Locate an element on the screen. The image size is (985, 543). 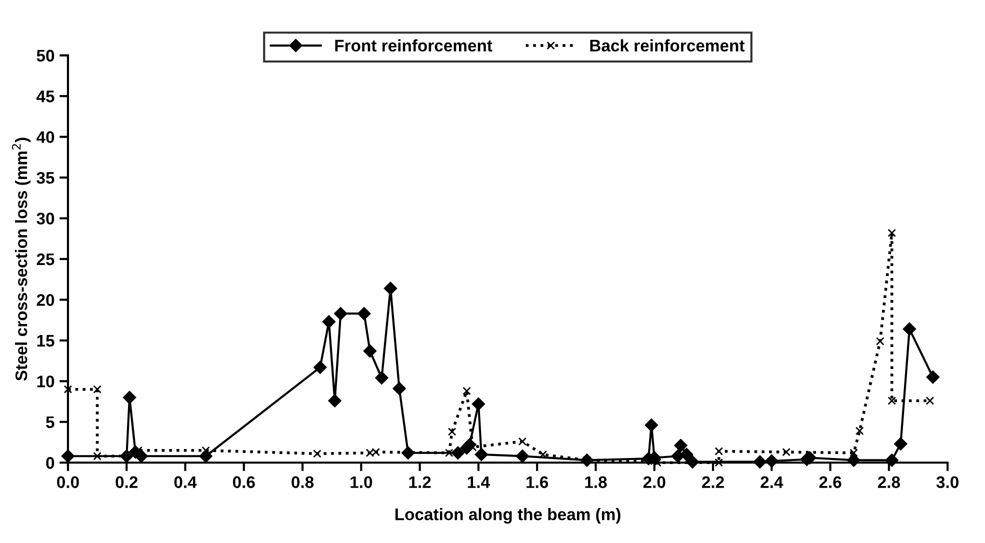
y-tick-label: 50 is located at coordinates (45, 56).